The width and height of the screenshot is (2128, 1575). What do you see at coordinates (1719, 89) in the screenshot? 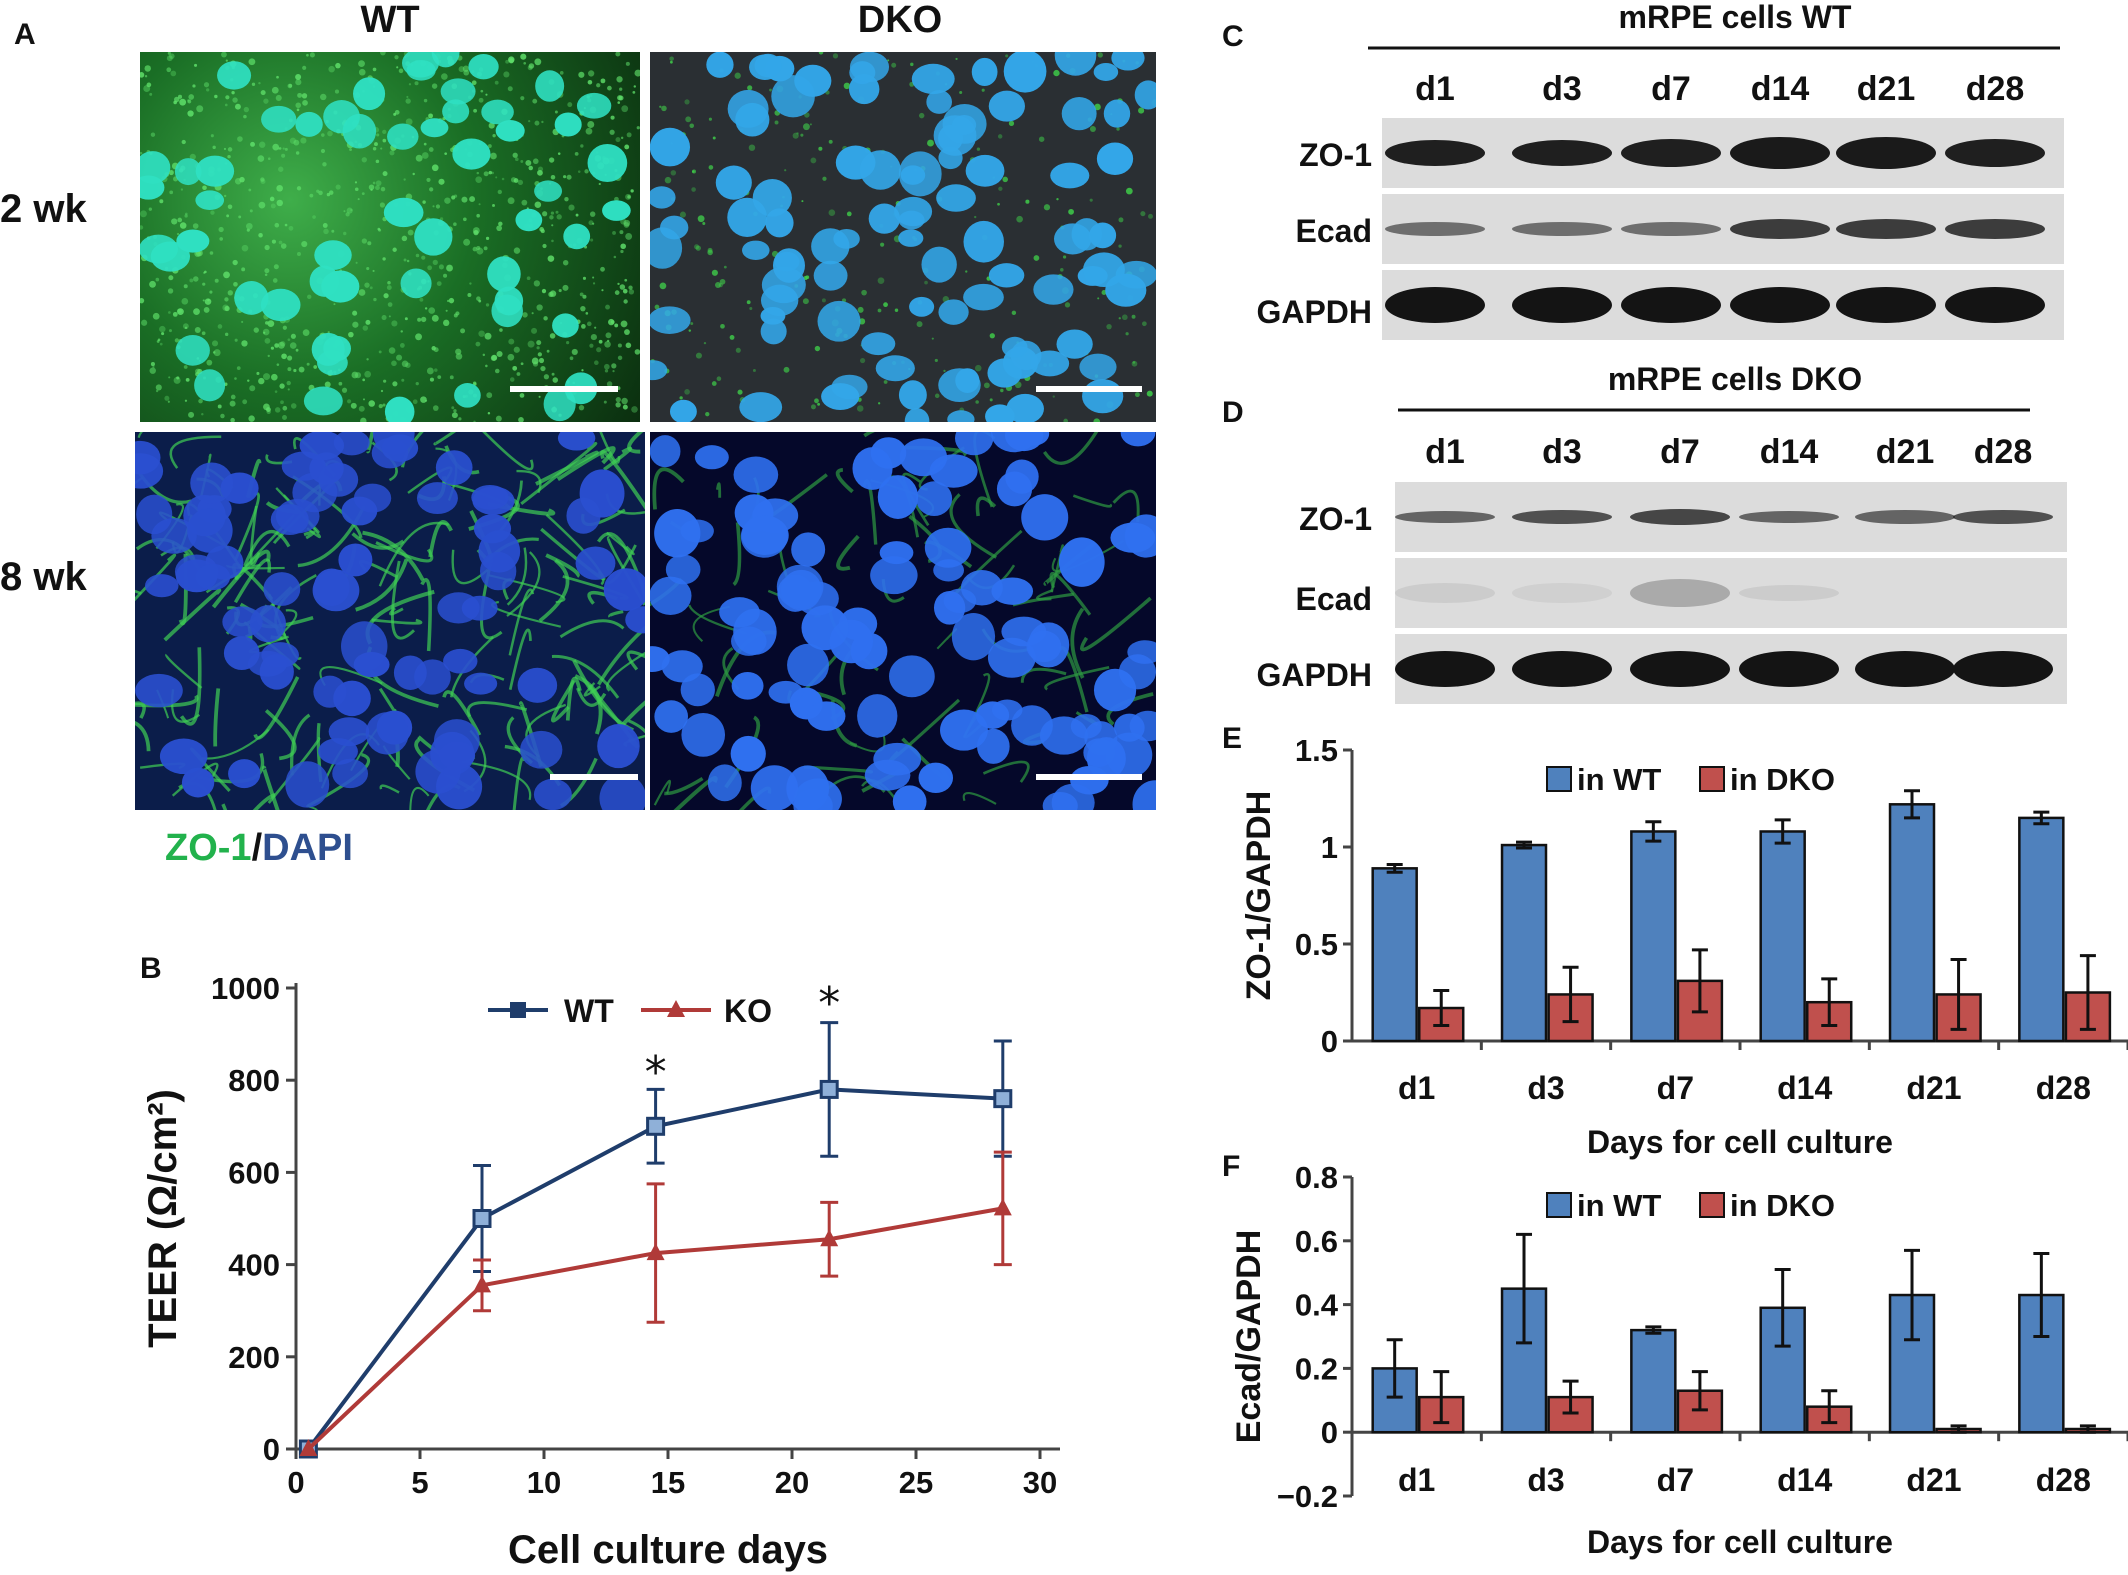
I see `blot-c-lane-labels: d1 d3 d7 d14 d21 d28` at bounding box center [1719, 89].